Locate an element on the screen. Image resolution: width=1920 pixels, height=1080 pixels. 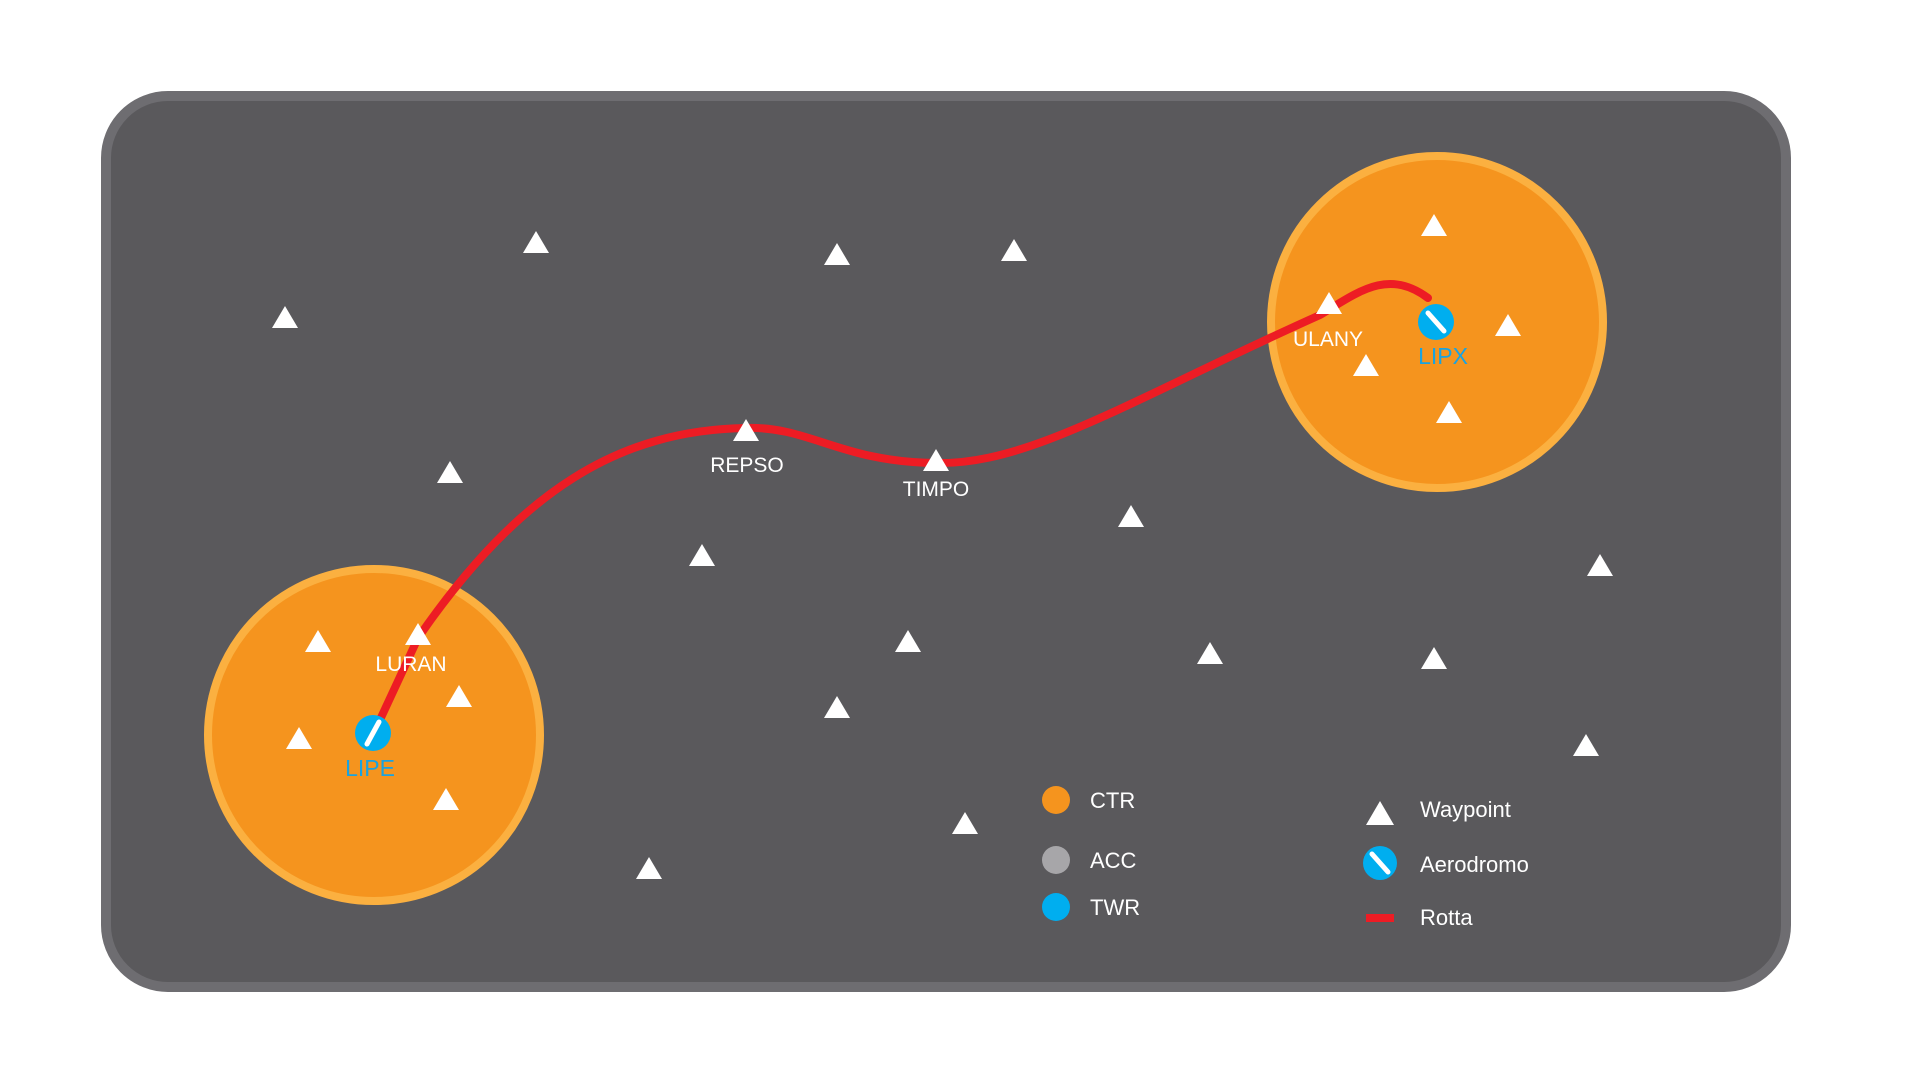
legend-rotta-label: Rotta is located at coordinates (1446, 917).